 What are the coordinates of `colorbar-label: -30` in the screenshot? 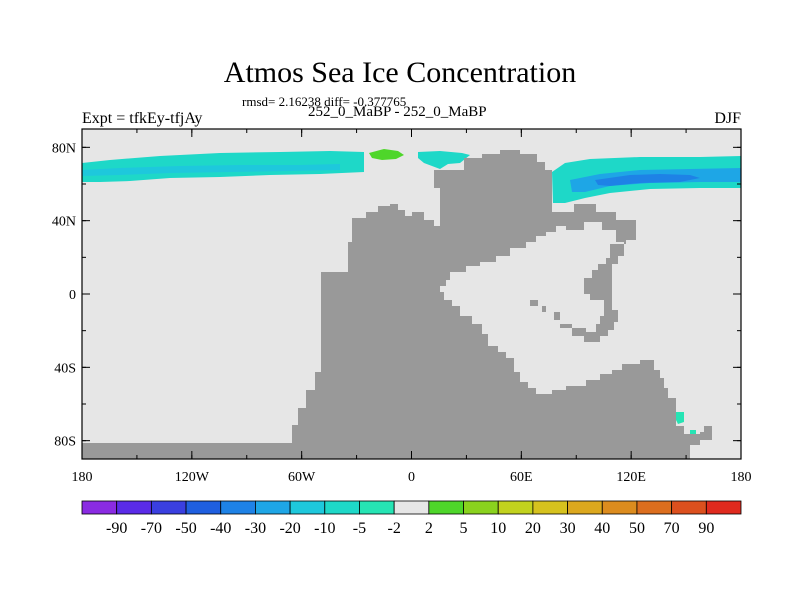 It's located at (255, 528).